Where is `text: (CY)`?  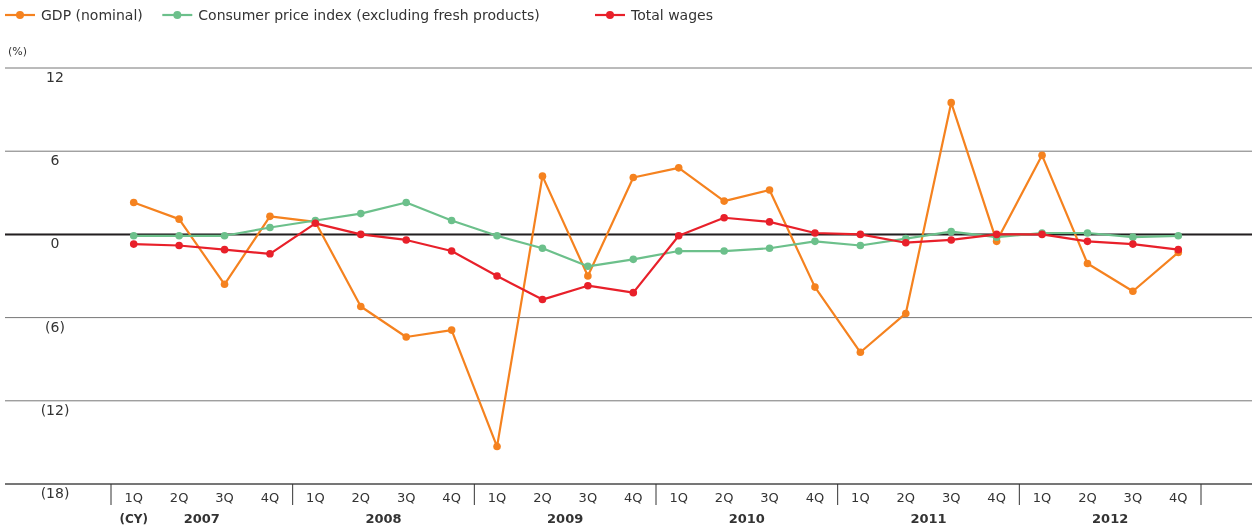 text: (CY) is located at coordinates (133, 519).